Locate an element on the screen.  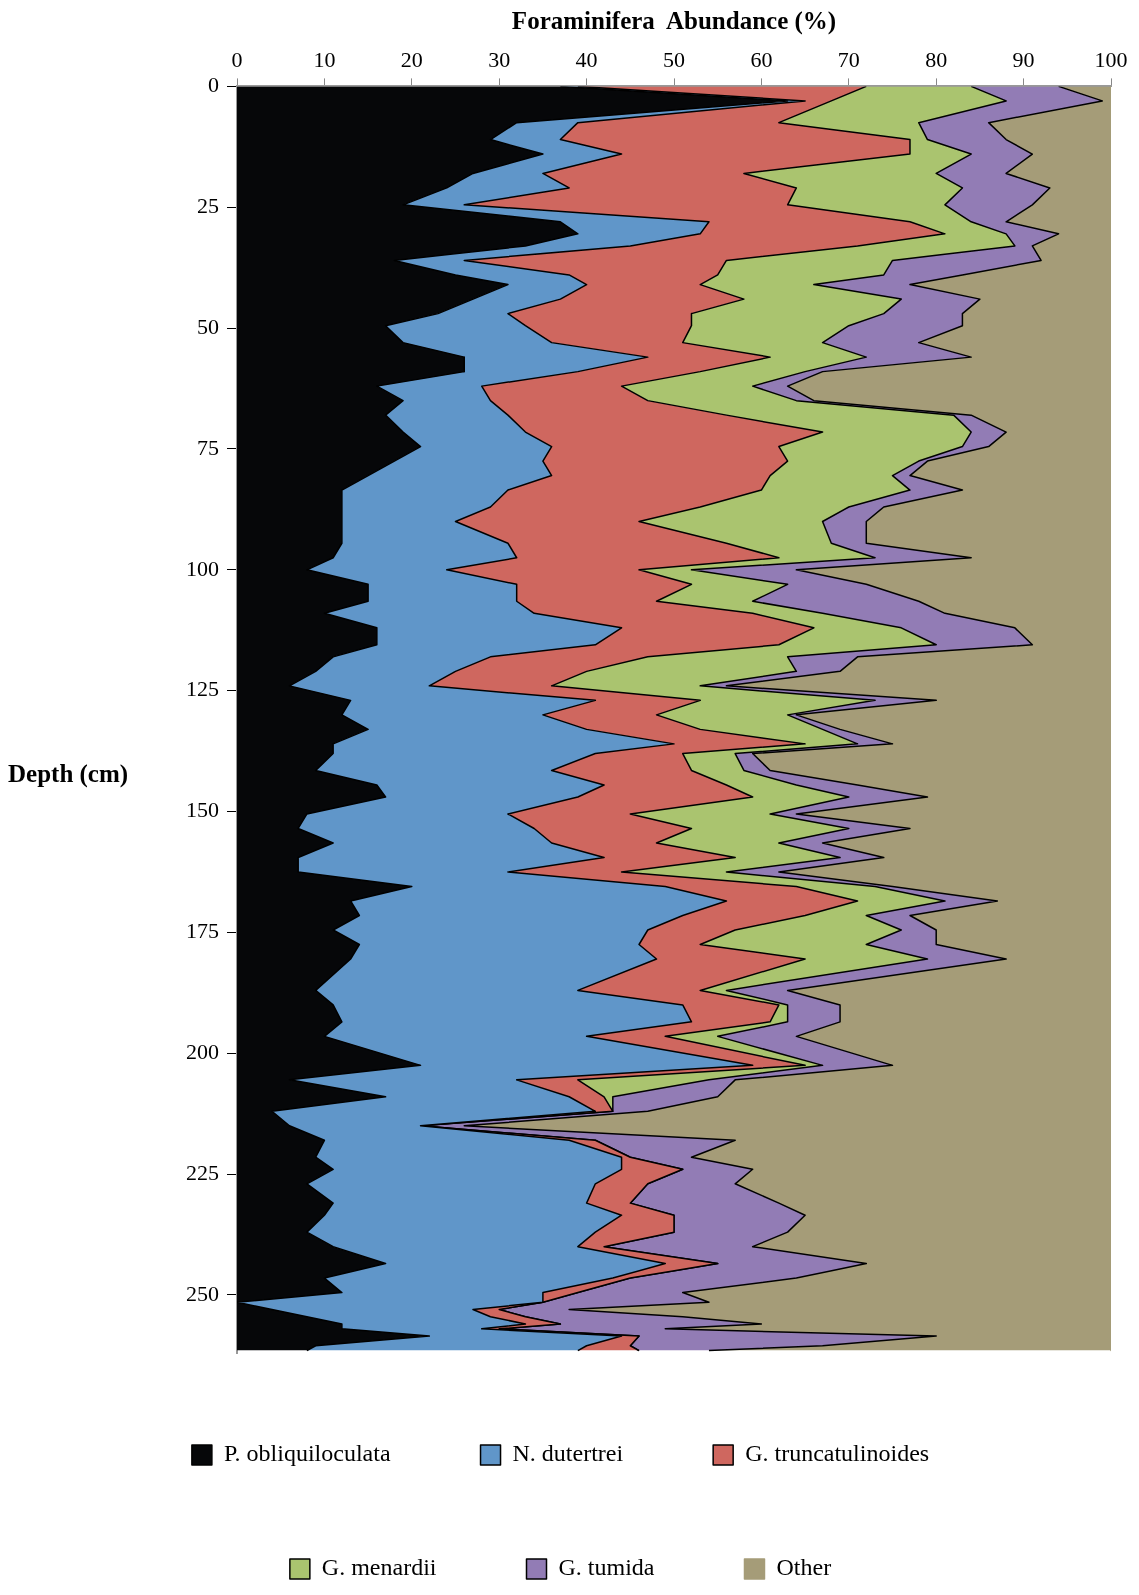
x-tick-label: 30 is located at coordinates (499, 59).